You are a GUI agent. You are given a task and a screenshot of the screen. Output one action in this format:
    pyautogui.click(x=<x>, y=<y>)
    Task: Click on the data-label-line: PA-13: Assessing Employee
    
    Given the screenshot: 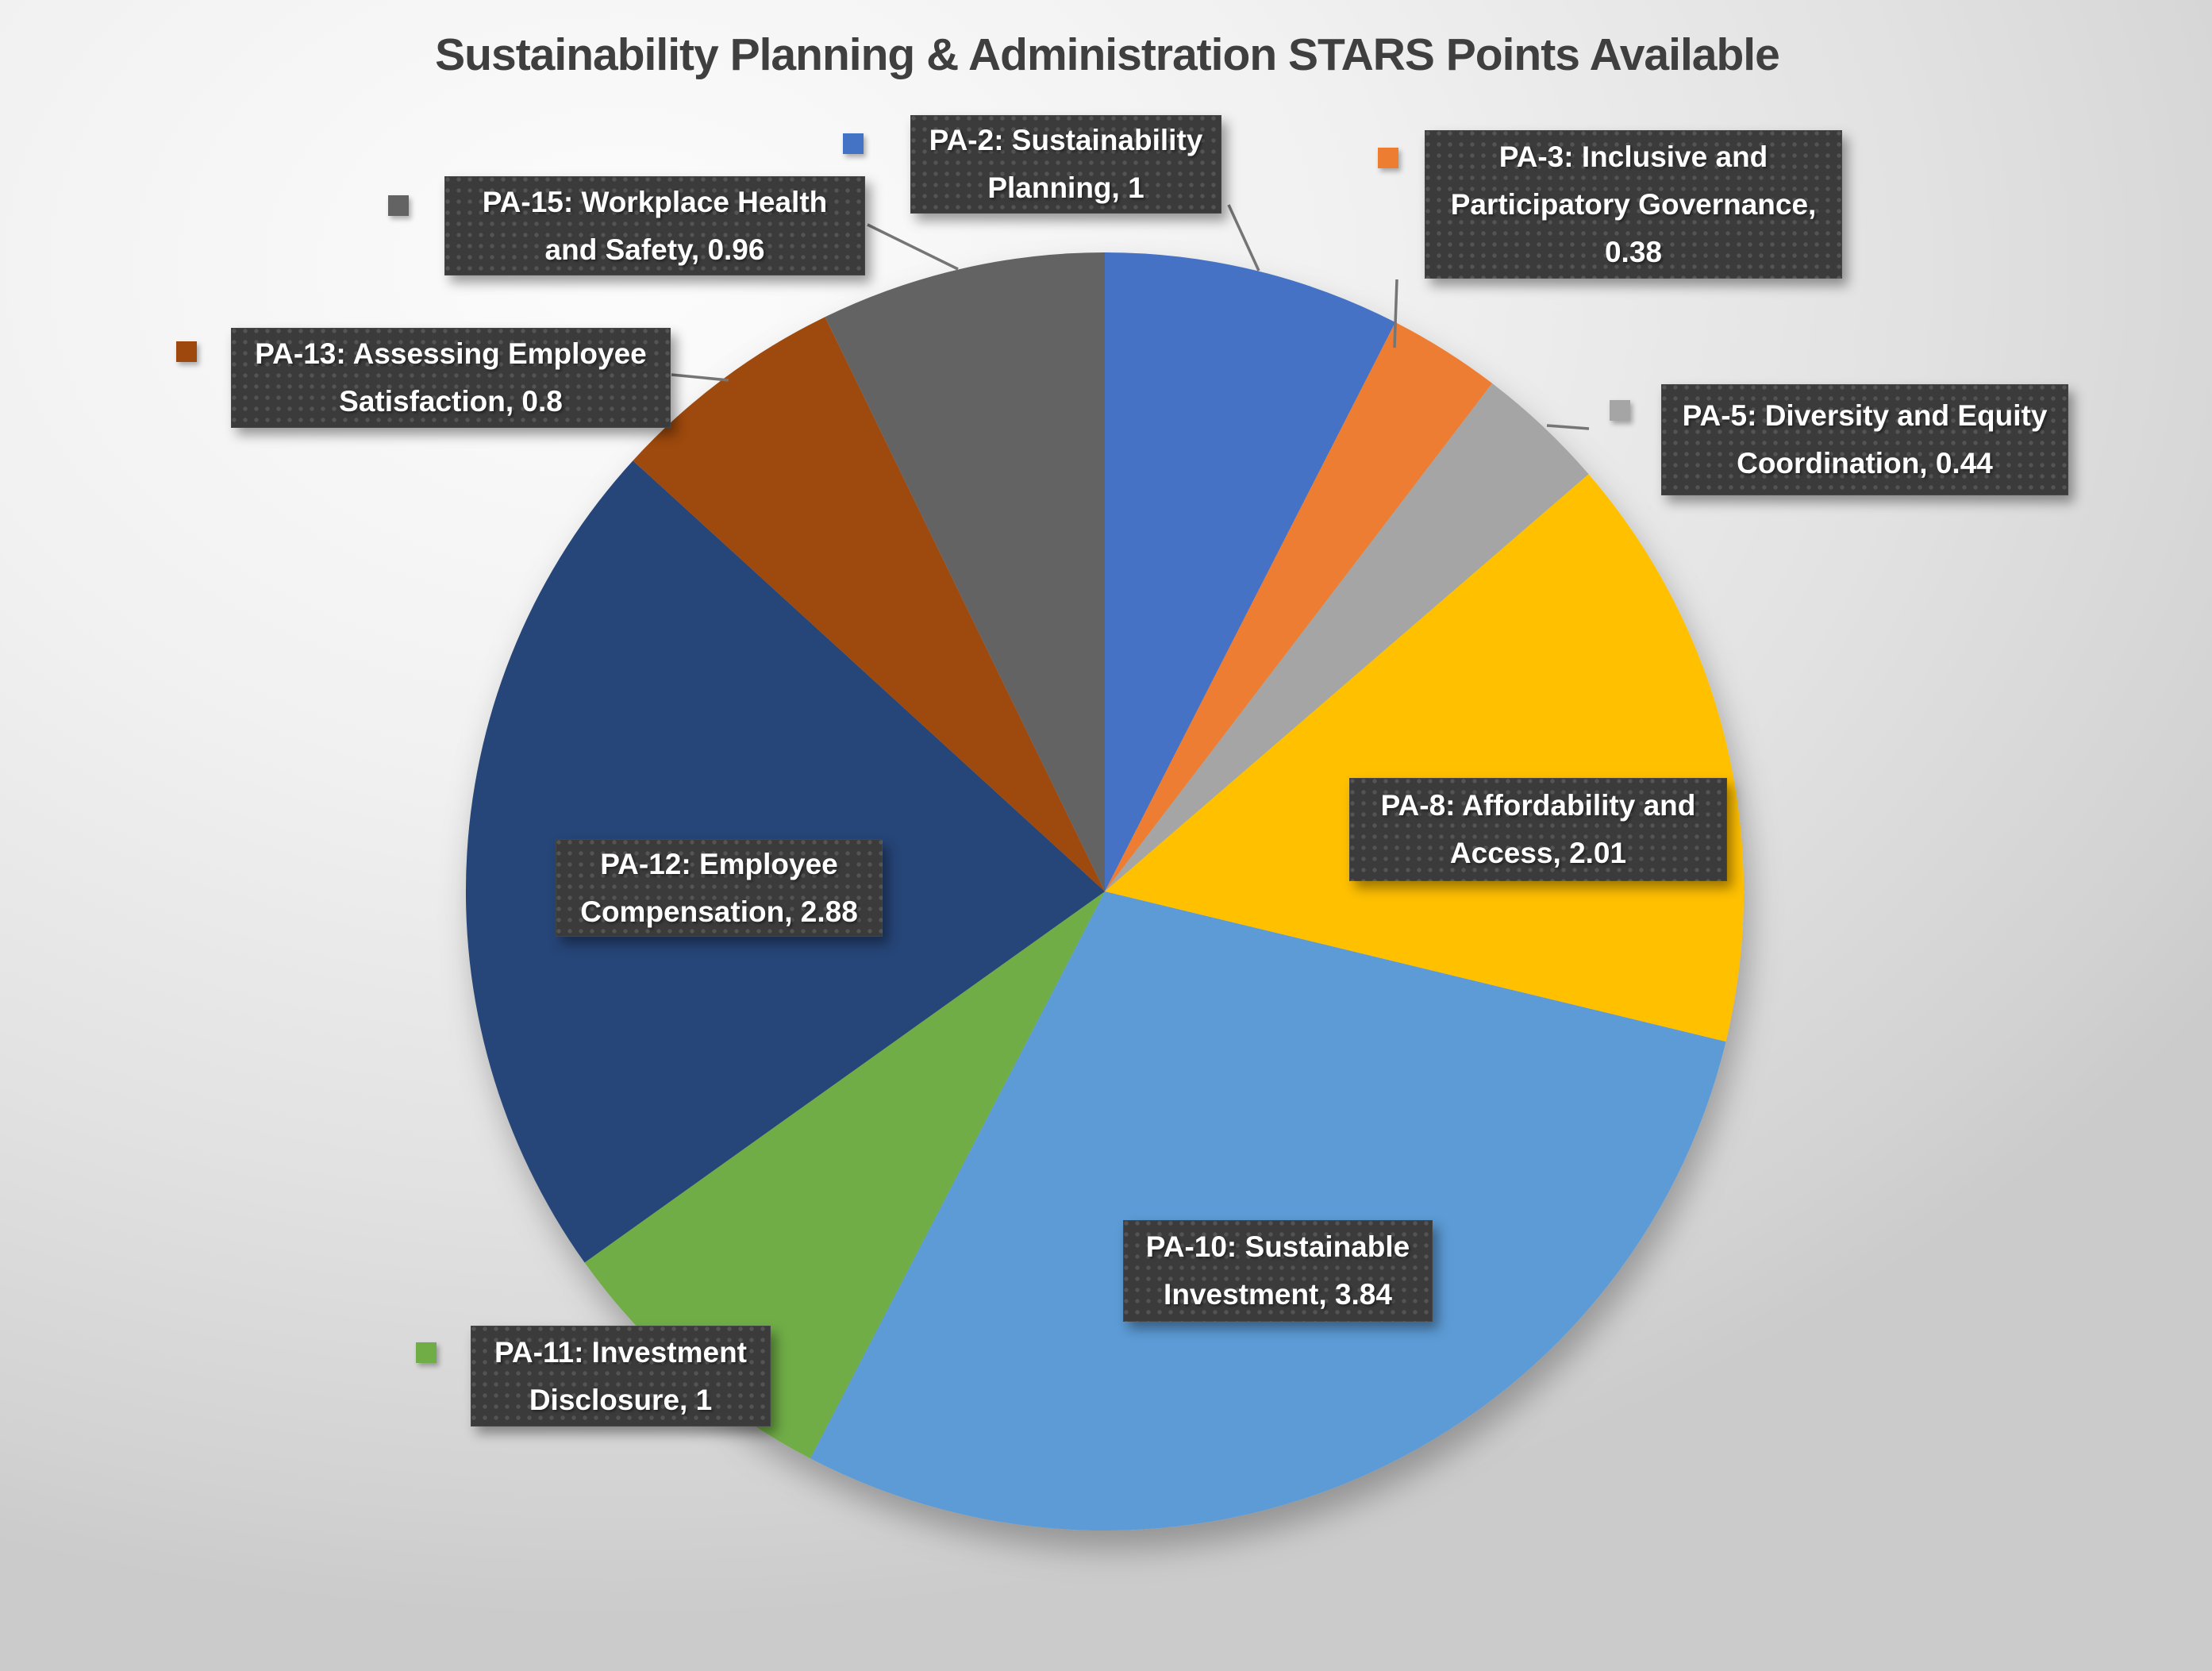 What is the action you would take?
    pyautogui.click(x=451, y=353)
    